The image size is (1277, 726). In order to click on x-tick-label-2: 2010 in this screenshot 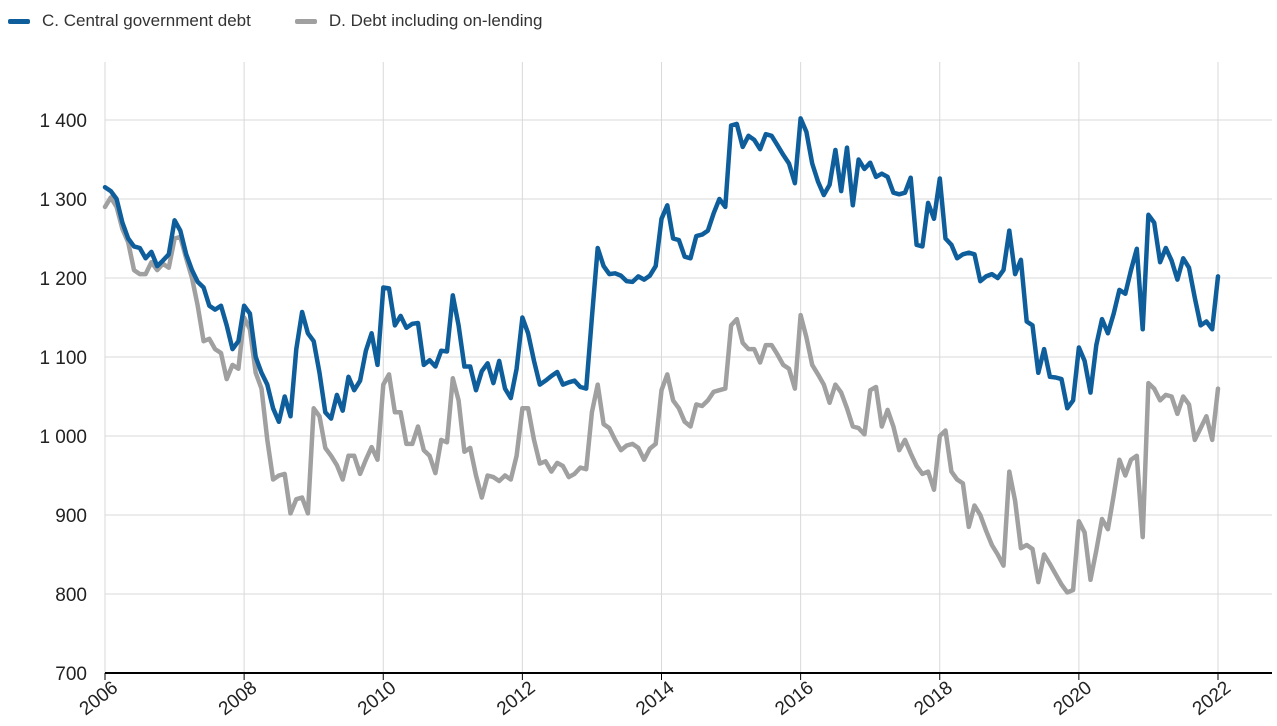, I will do `click(377, 698)`.